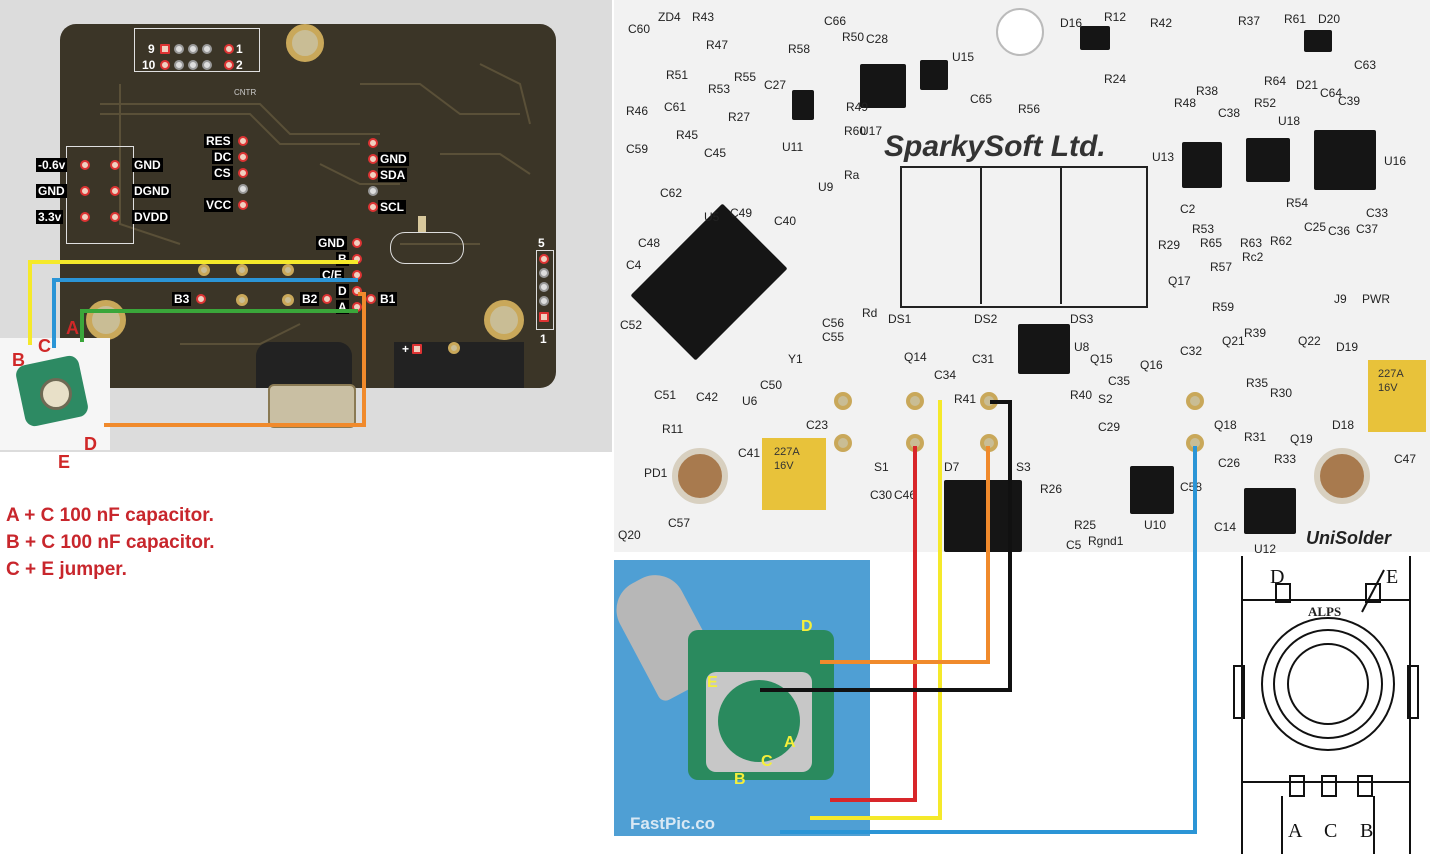  What do you see at coordinates (883, 86) in the screenshot?
I see `chip-u17` at bounding box center [883, 86].